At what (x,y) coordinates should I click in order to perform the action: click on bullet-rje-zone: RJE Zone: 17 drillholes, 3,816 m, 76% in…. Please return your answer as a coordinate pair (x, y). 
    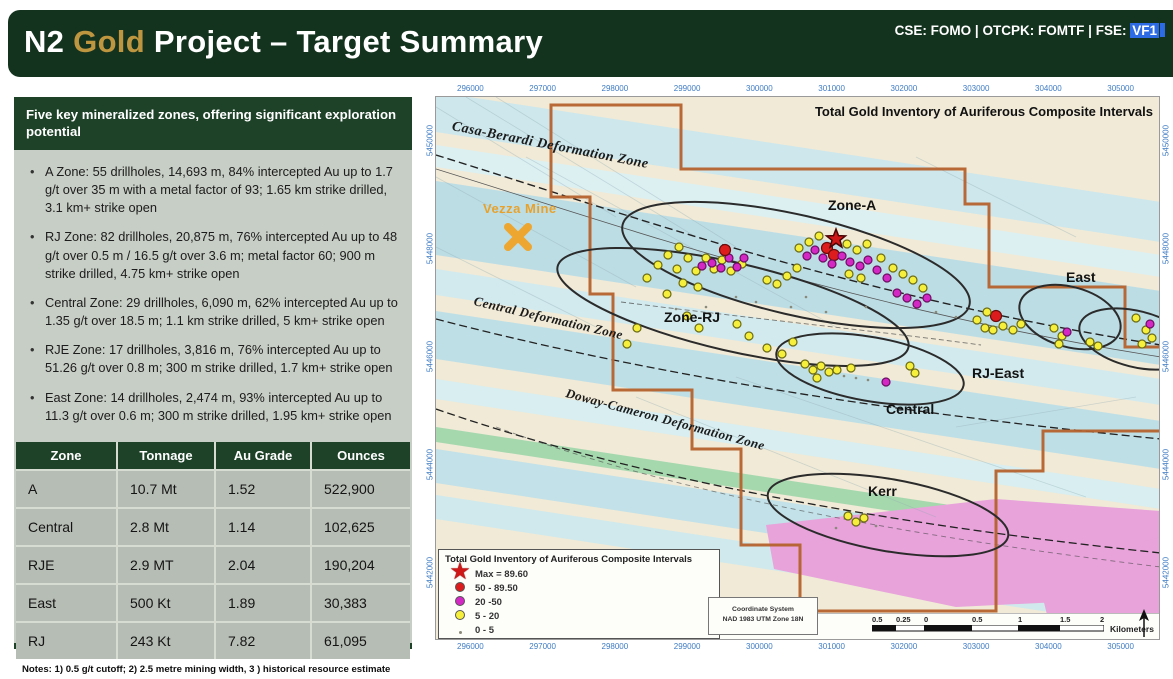
    Looking at the image, I should click on (215, 359).